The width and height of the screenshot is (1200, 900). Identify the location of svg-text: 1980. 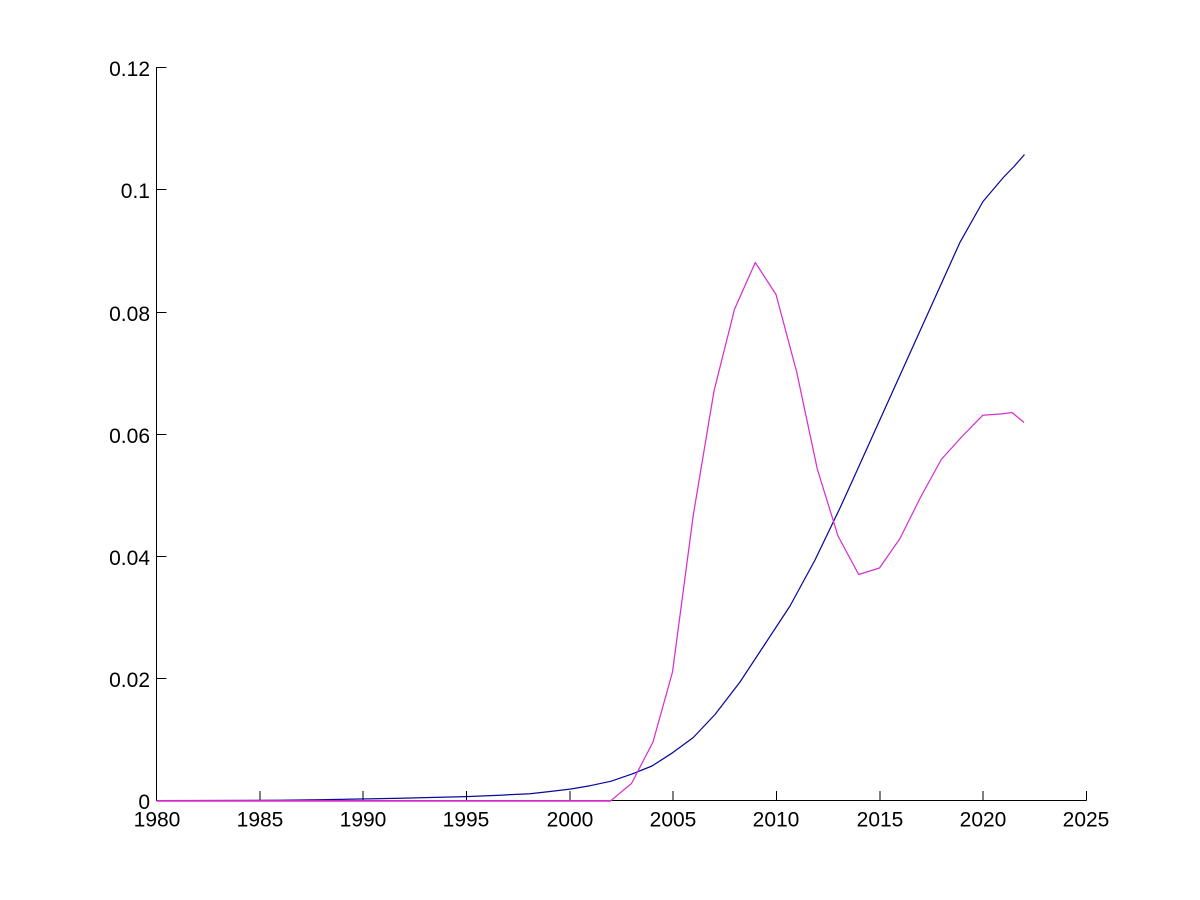
(157, 819).